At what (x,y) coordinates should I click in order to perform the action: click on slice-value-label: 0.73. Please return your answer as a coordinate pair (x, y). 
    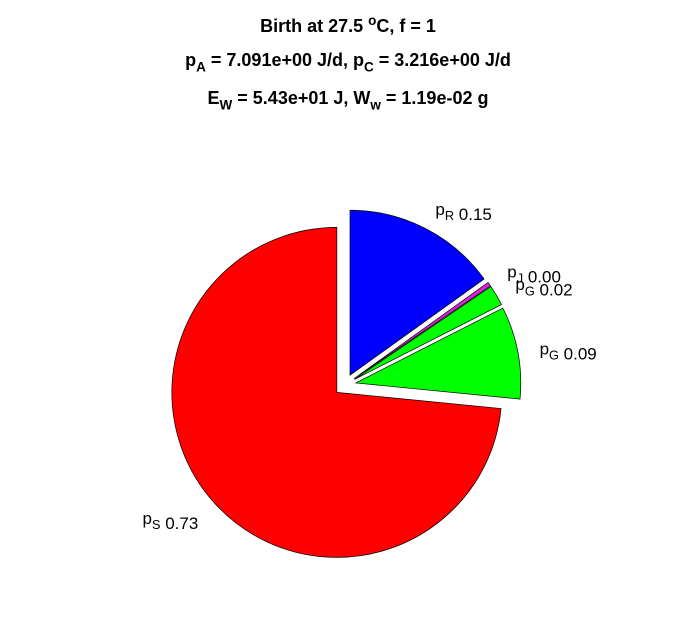
    Looking at the image, I should click on (179, 523).